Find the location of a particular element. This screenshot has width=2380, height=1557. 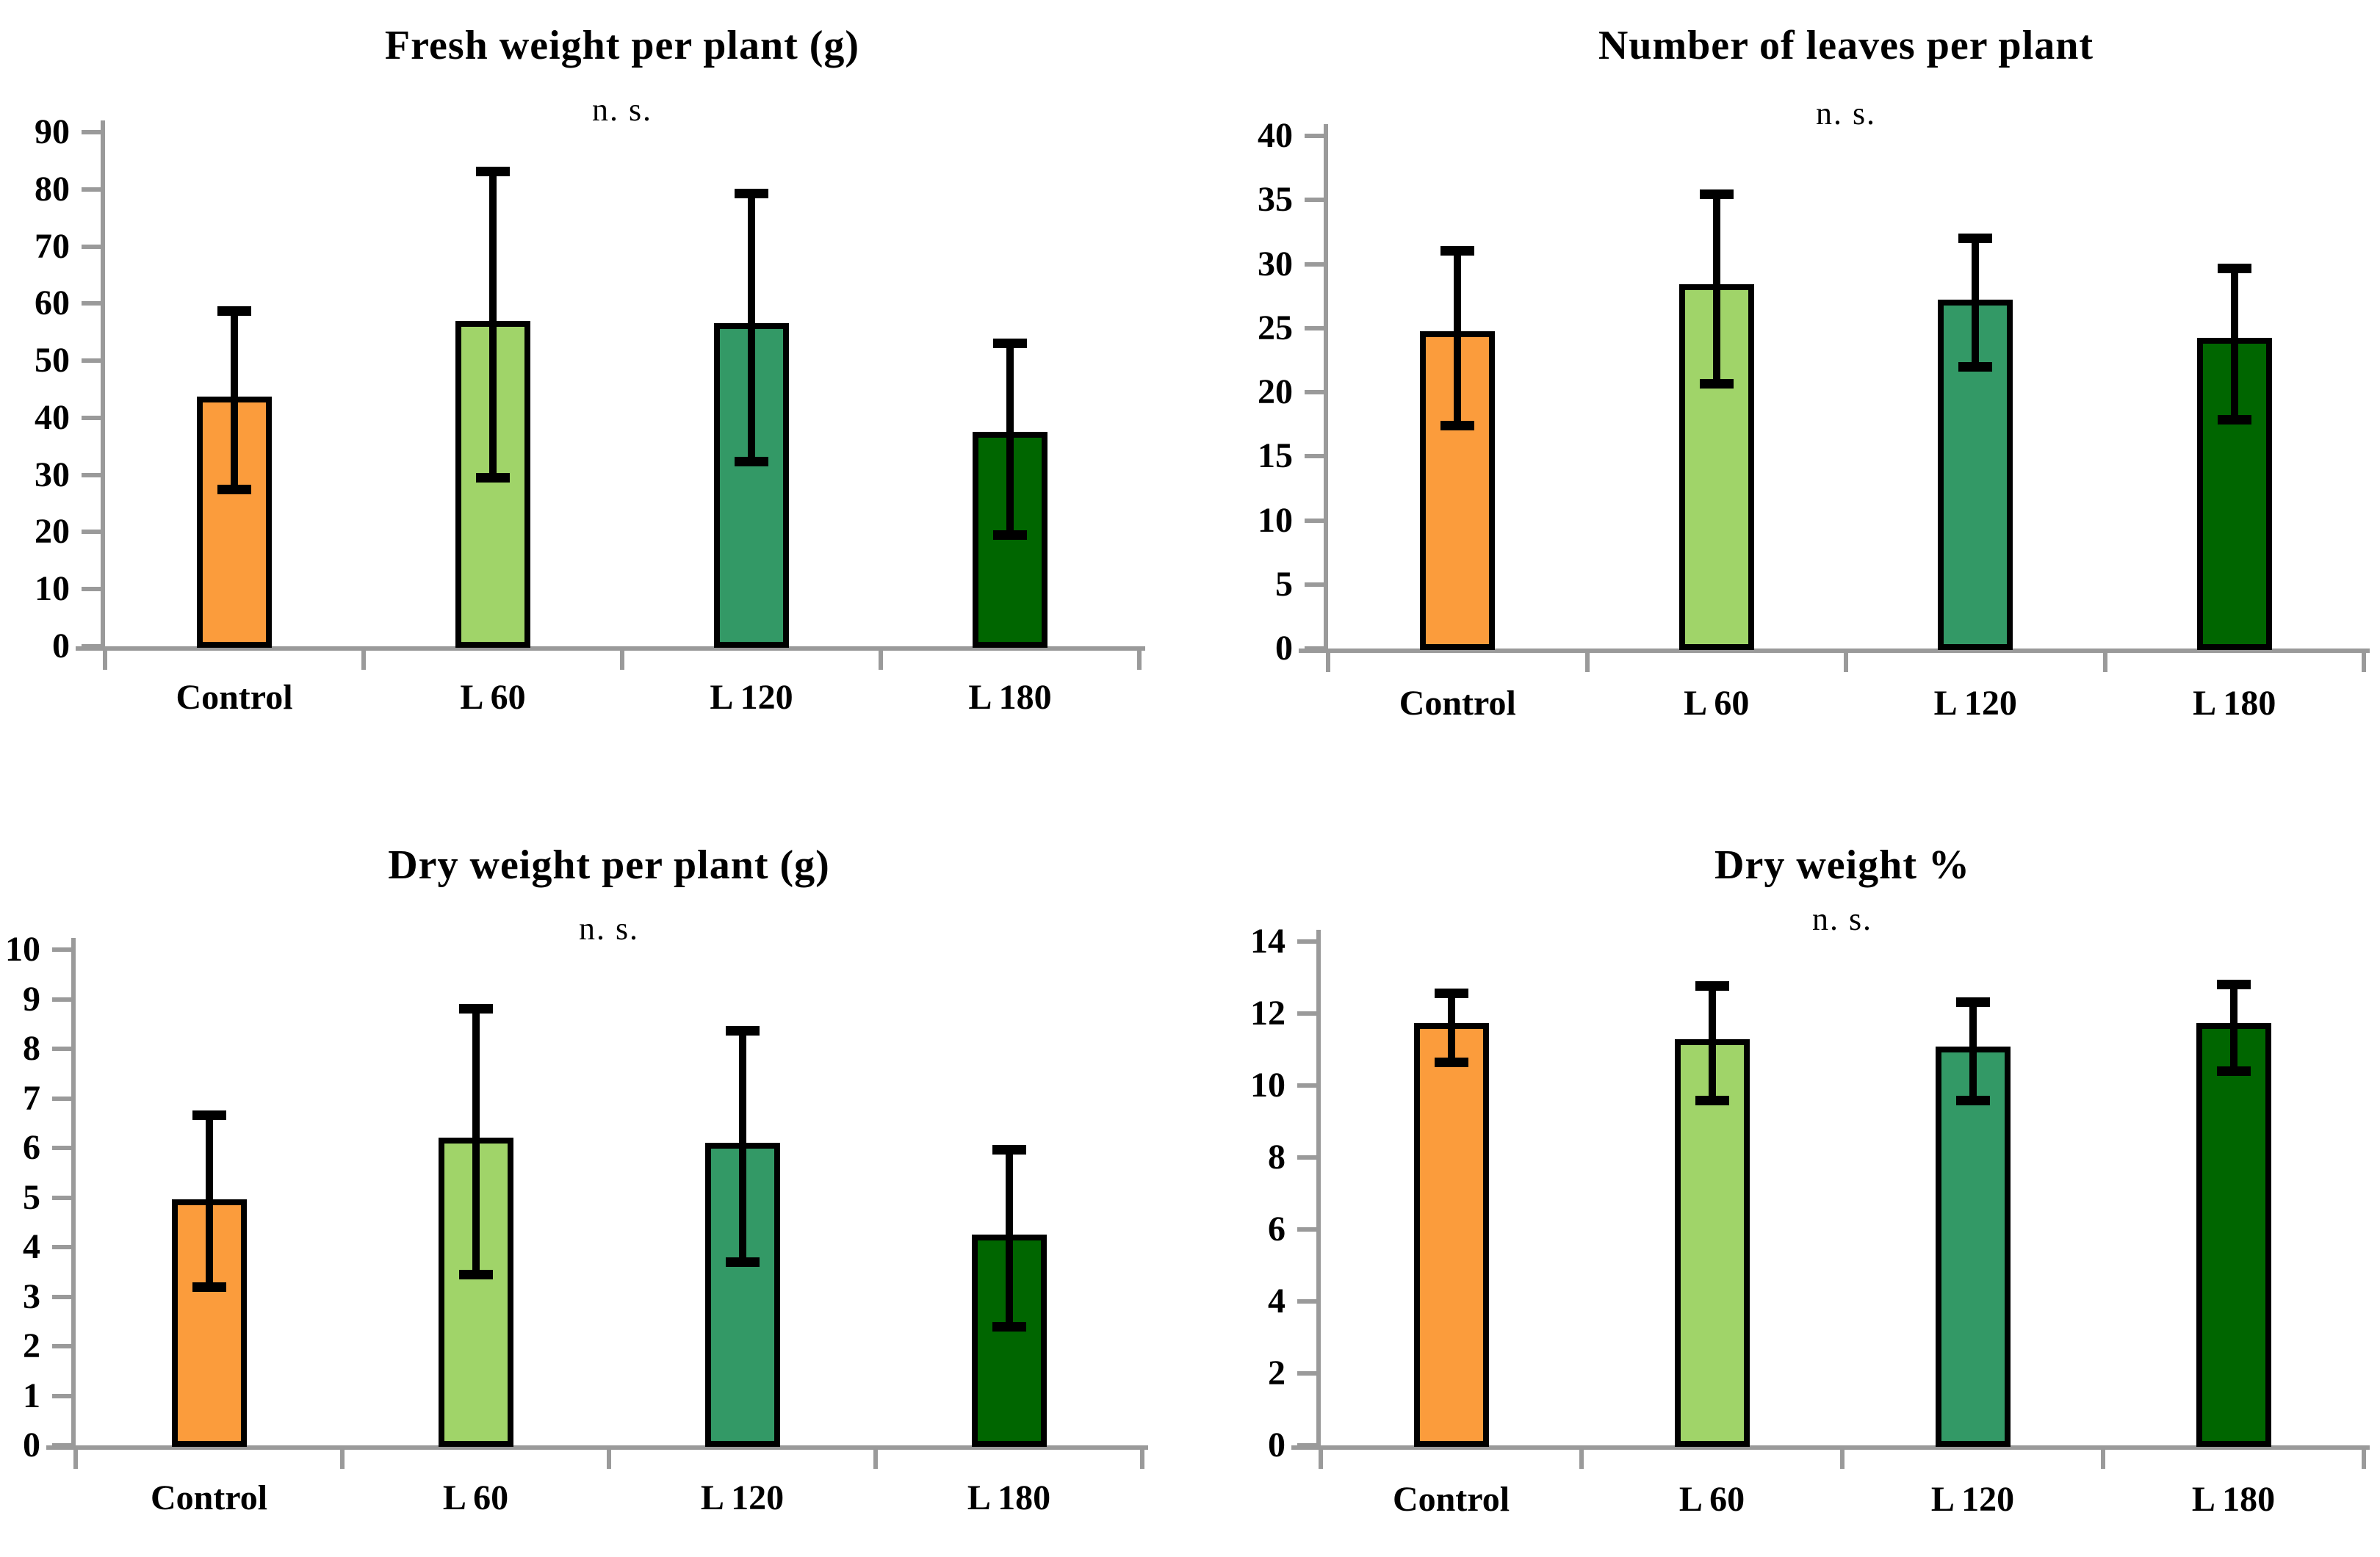

chart-title: Fresh weight per plant (g) is located at coordinates (622, 46).